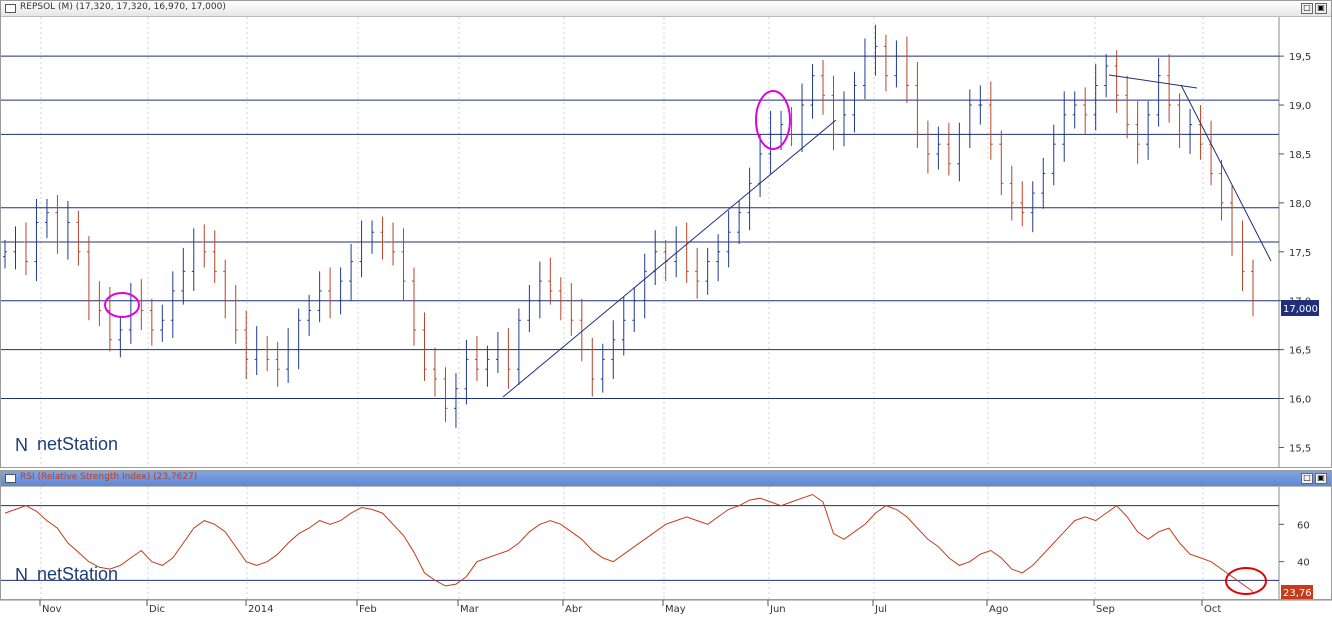  I want to click on date-axis-labels: Nov Dic 2014 Feb Mar Abr May Jun Jul Ago Sep Oct, so click(666, 607).